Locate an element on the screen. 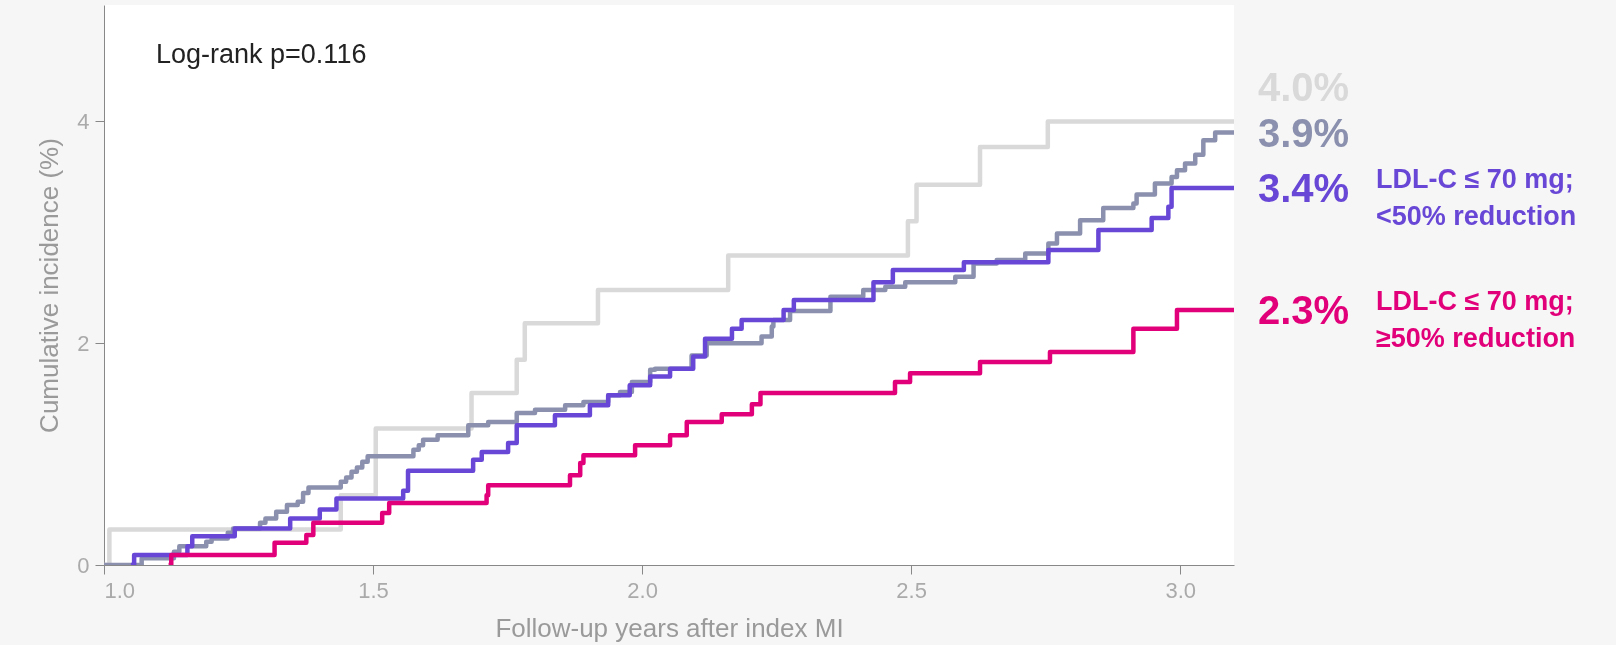  y-tick-label: 0 is located at coordinates (83, 565).